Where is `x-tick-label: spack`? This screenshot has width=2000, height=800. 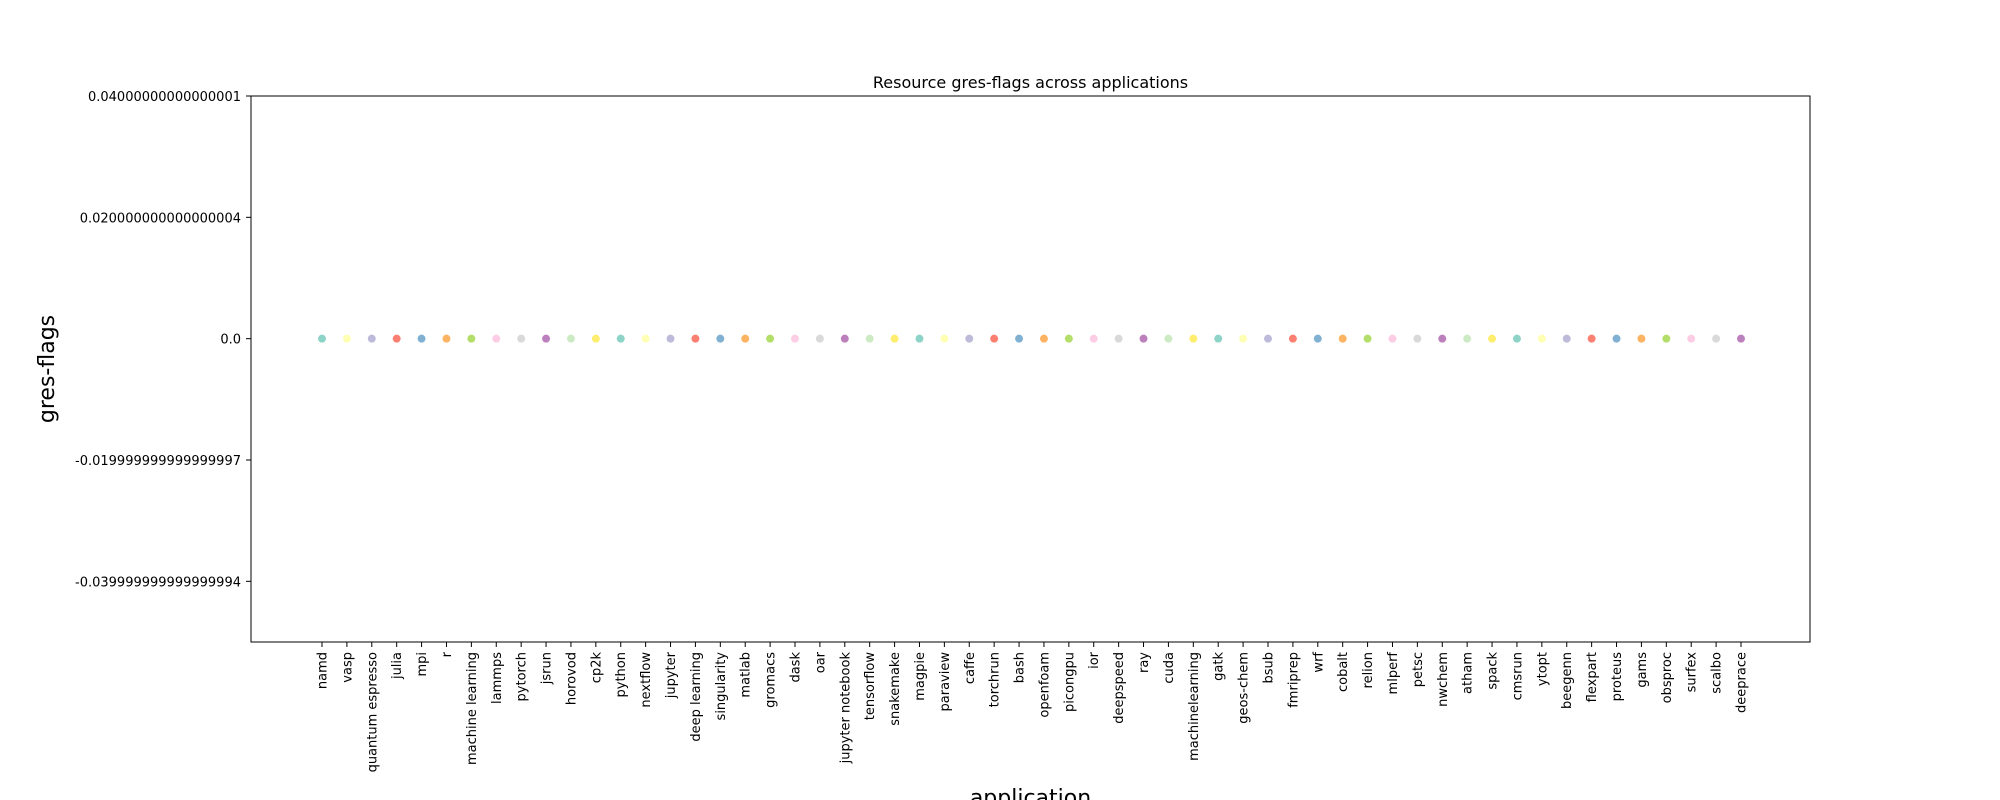 x-tick-label: spack is located at coordinates (1493, 671).